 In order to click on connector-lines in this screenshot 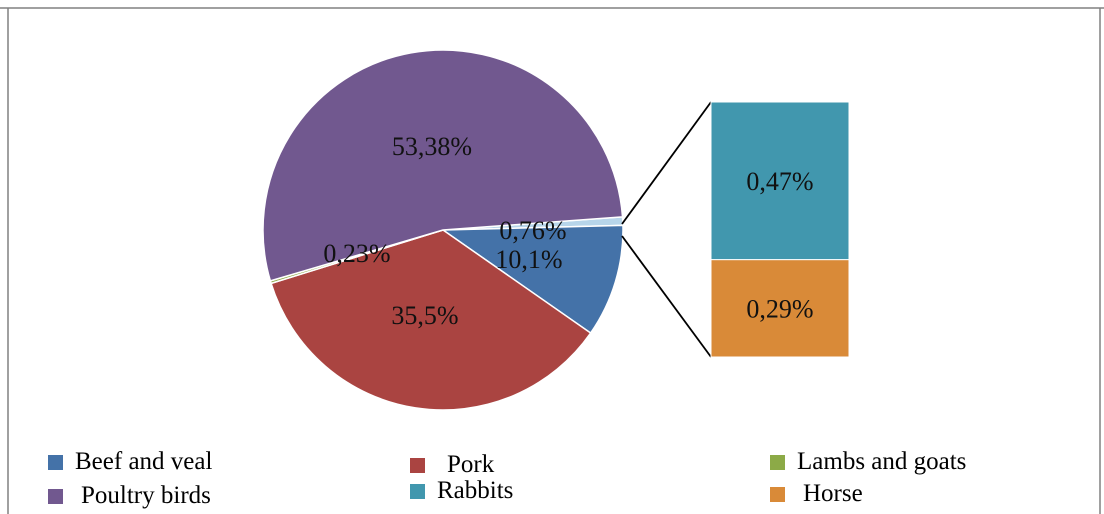, I will do `click(666, 229)`.